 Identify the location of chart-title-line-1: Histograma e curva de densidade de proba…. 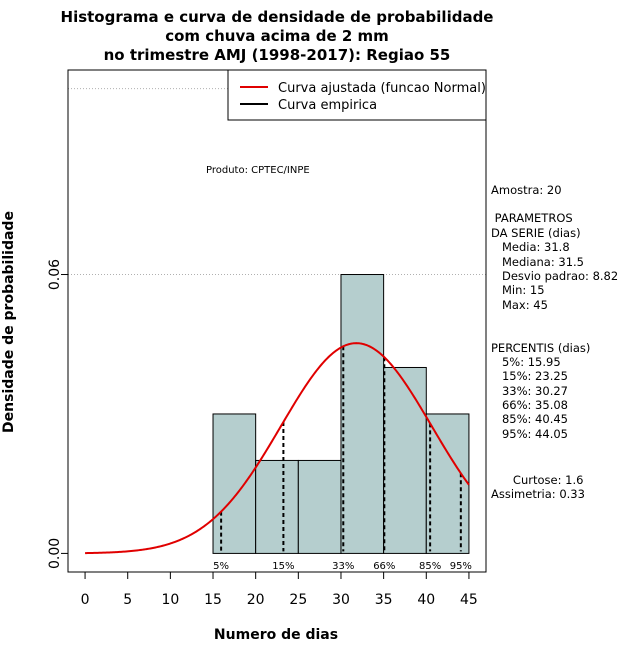
(277, 17).